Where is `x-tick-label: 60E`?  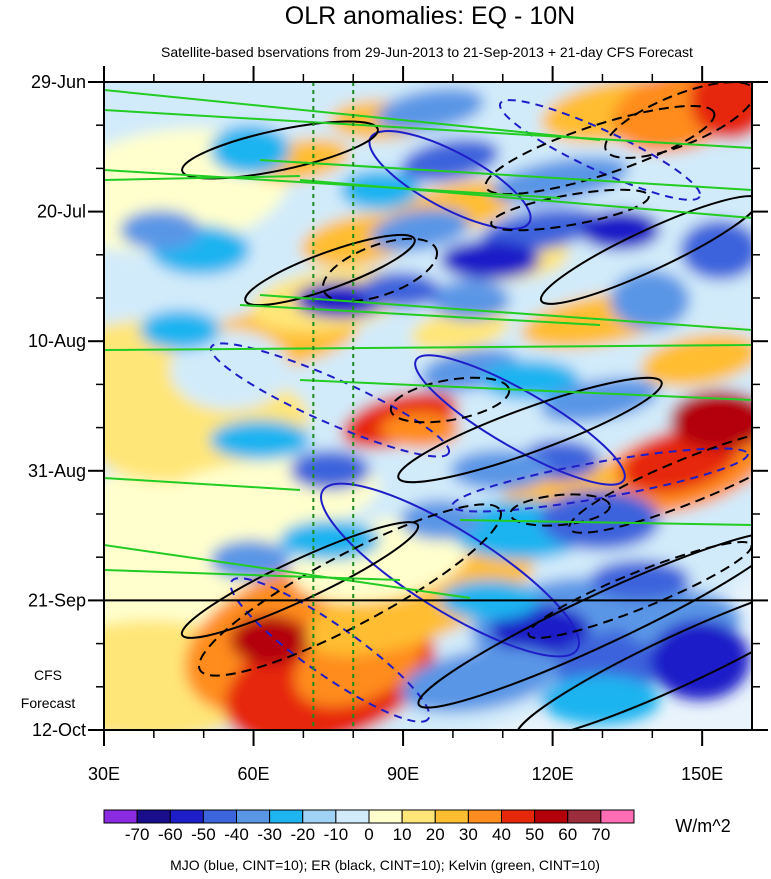 x-tick-label: 60E is located at coordinates (254, 774).